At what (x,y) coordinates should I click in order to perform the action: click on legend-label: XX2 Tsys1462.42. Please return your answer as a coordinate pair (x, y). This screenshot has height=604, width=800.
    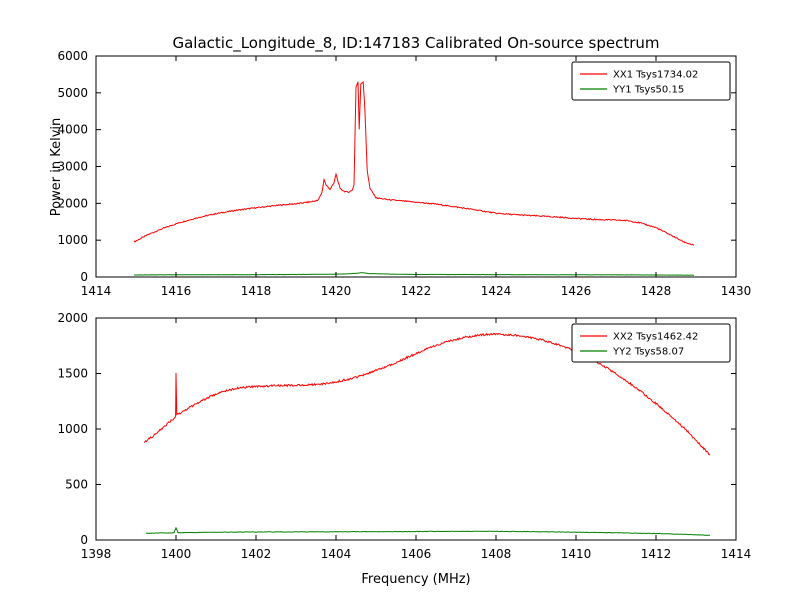
    Looking at the image, I should click on (655, 337).